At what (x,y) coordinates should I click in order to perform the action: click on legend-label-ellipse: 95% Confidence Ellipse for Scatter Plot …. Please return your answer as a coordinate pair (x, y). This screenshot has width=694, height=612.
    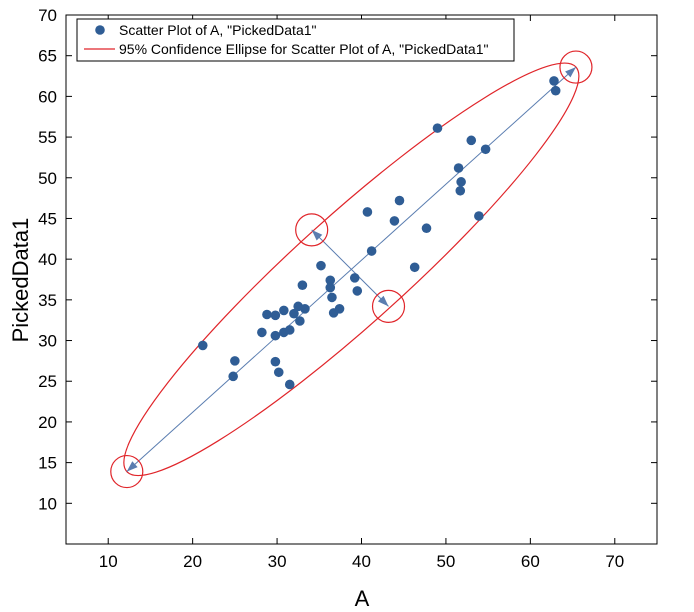
    Looking at the image, I should click on (303, 49).